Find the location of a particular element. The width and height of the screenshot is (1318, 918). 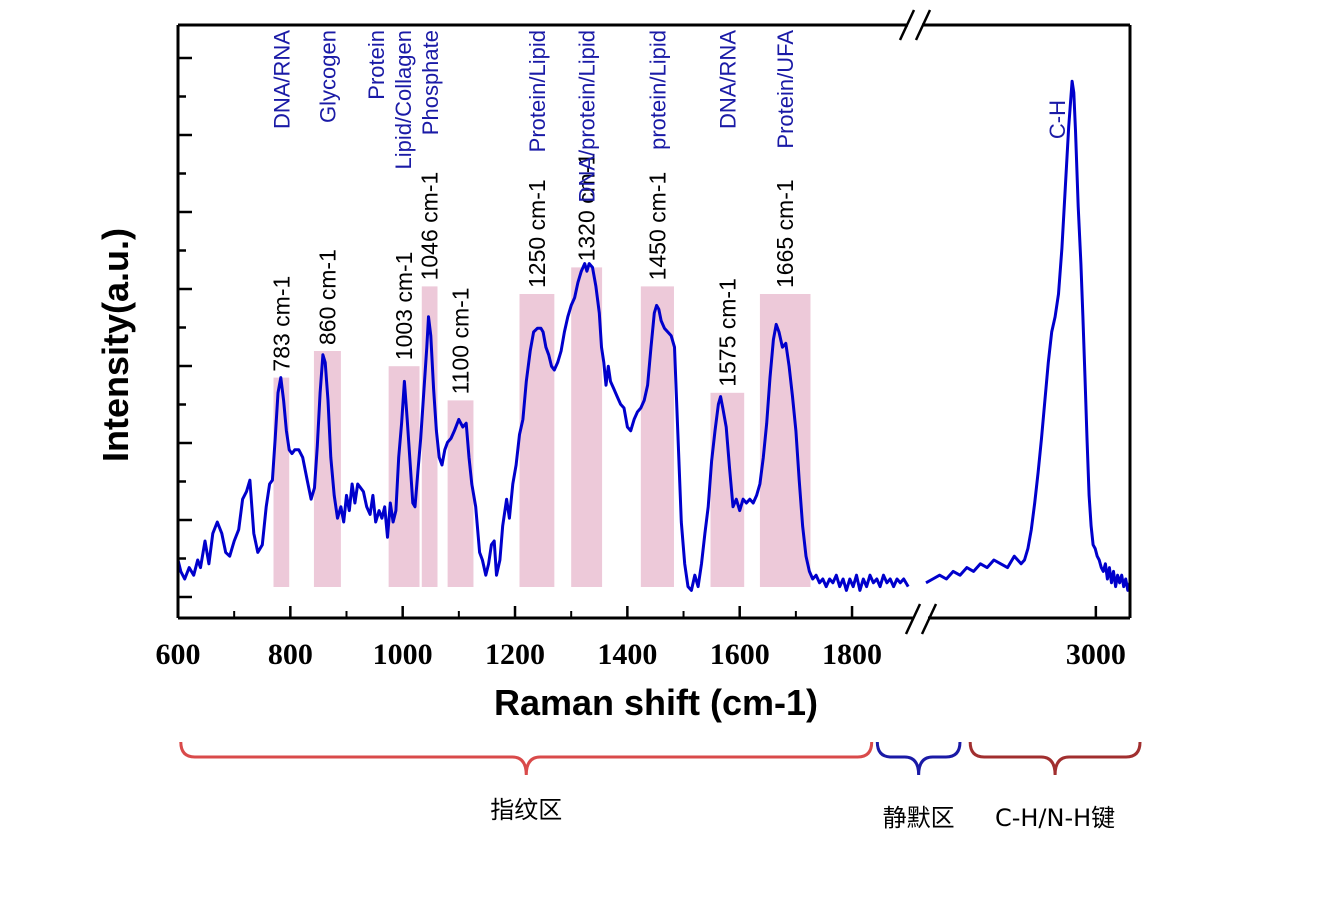

x-tick-label-1600: 1600 is located at coordinates (740, 654).